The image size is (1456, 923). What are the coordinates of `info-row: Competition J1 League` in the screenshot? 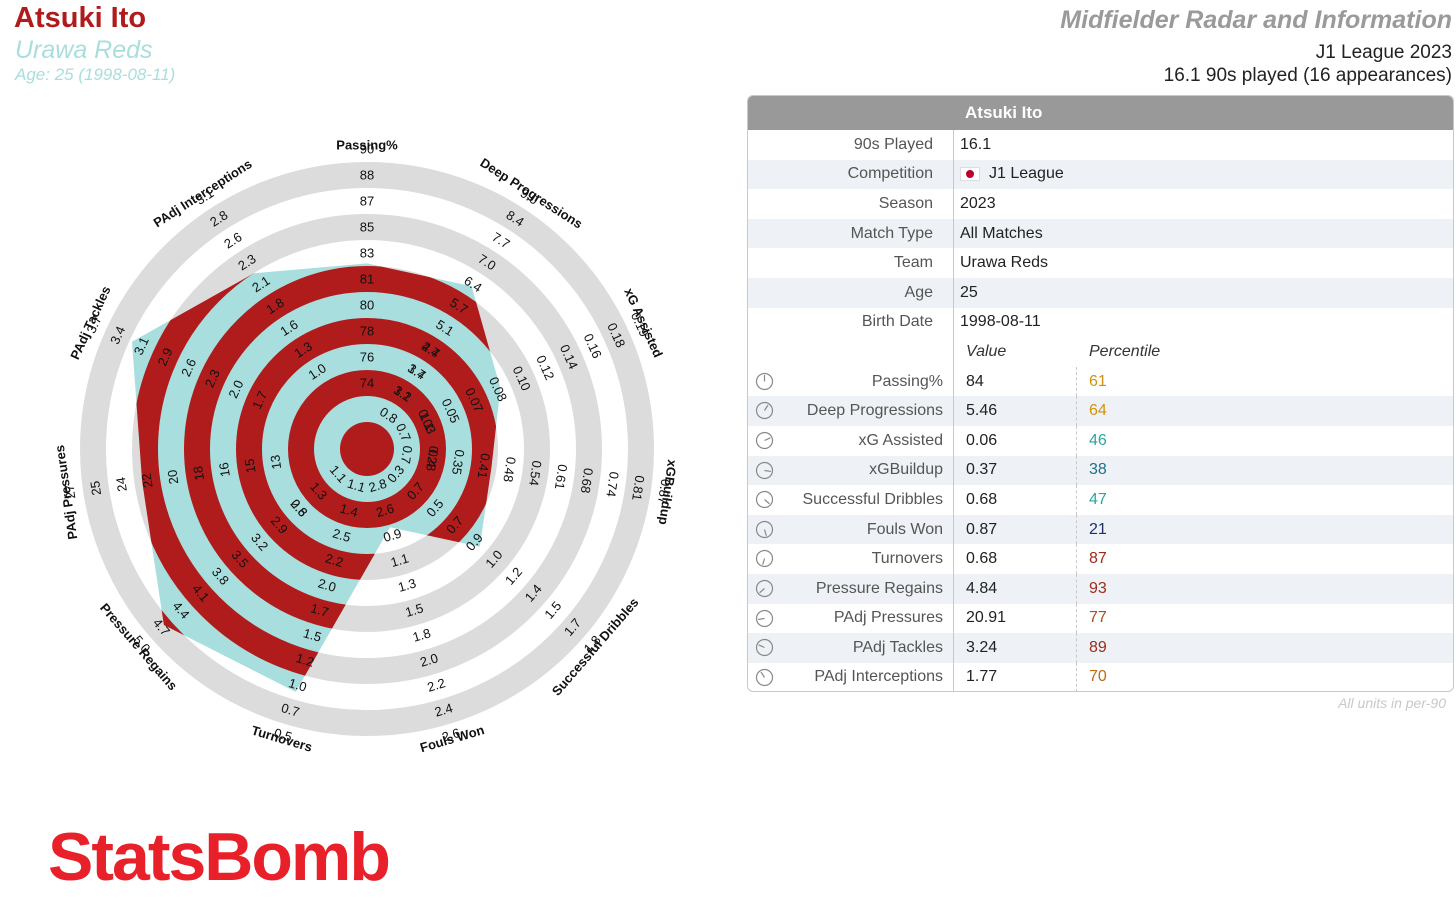 It's located at (1100, 174).